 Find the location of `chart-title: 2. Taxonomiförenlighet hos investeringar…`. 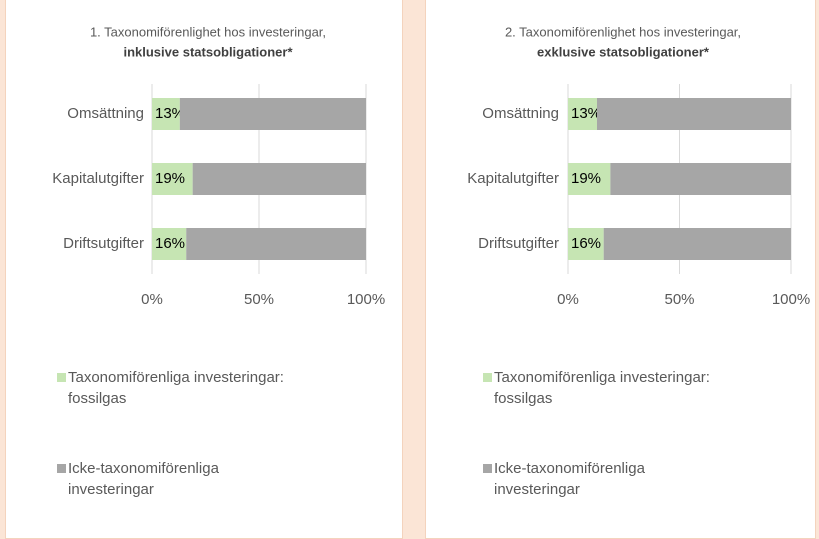

chart-title: 2. Taxonomiförenlighet hos investeringar… is located at coordinates (623, 31).